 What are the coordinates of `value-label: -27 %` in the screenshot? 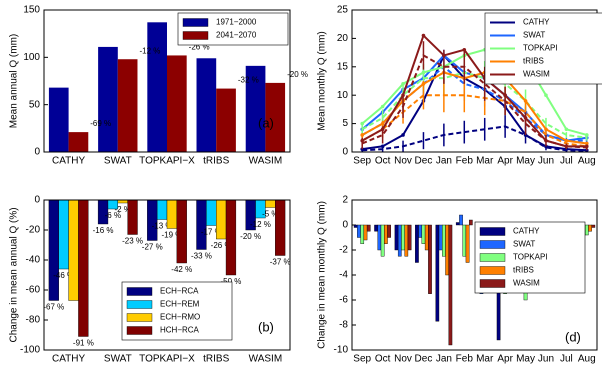 It's located at (152, 247).